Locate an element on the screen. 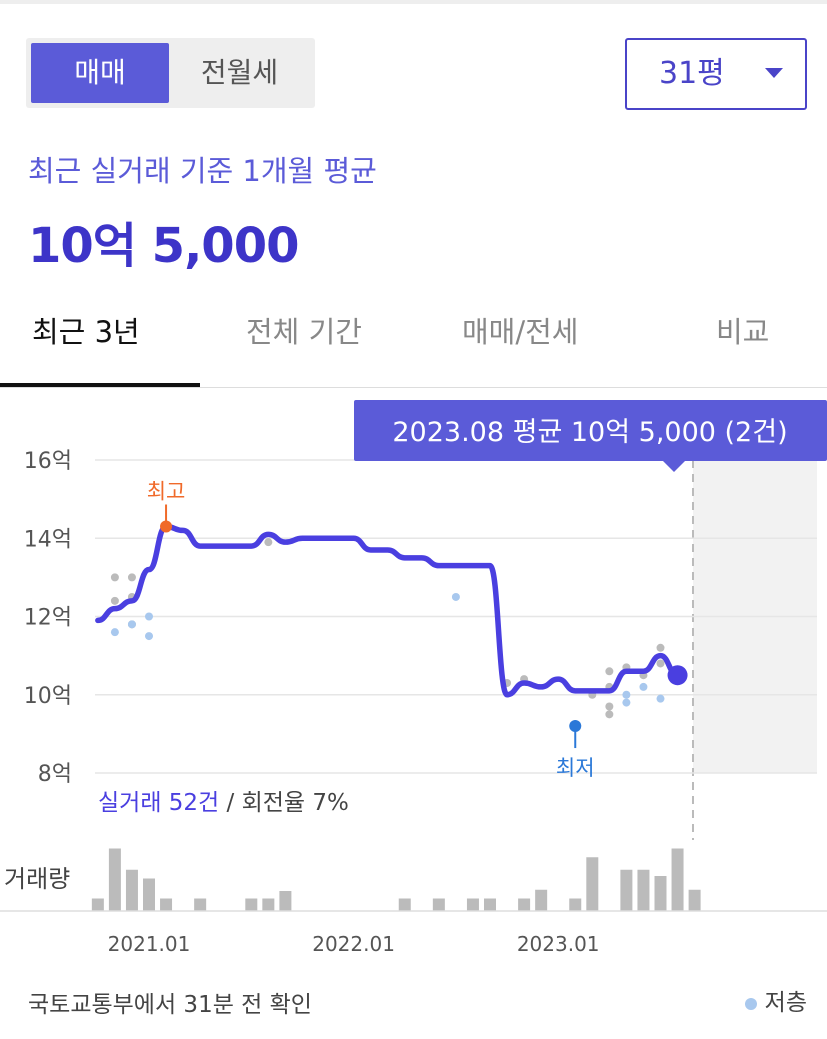 This screenshot has height=1039, width=827. highest-label: 최고 is located at coordinates (166, 492).